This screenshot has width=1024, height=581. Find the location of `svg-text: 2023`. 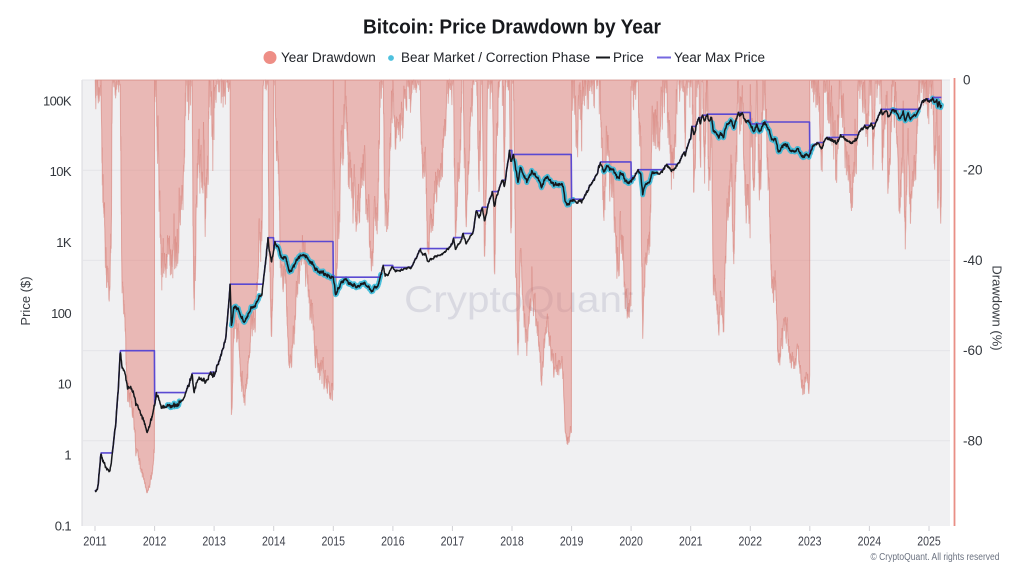

svg-text: 2023 is located at coordinates (810, 541).